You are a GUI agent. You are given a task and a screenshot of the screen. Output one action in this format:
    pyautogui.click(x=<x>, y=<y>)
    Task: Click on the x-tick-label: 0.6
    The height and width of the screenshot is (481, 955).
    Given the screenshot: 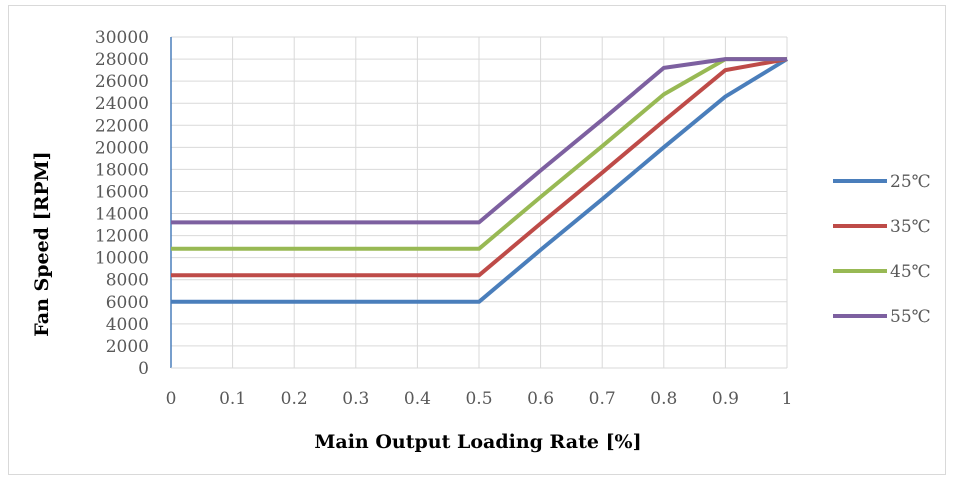 What is the action you would take?
    pyautogui.click(x=540, y=399)
    